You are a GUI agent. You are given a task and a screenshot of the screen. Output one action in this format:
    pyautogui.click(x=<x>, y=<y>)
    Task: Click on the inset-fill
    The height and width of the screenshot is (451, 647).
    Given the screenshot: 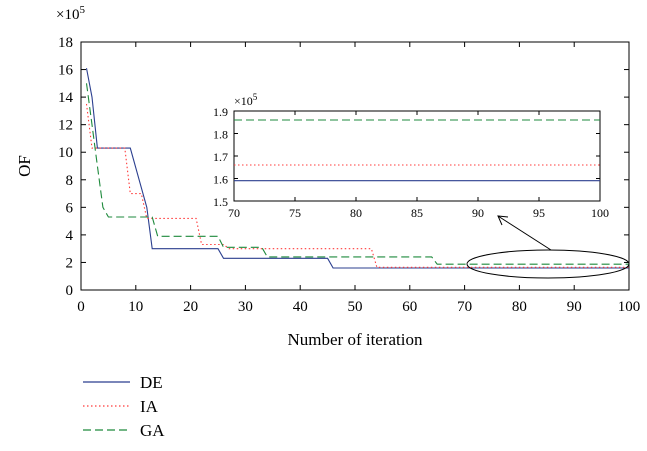 What is the action you would take?
    pyautogui.click(x=417, y=156)
    